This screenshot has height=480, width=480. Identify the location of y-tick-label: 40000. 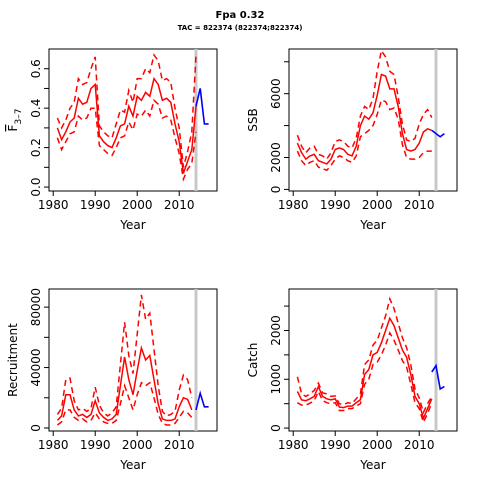
(36, 367).